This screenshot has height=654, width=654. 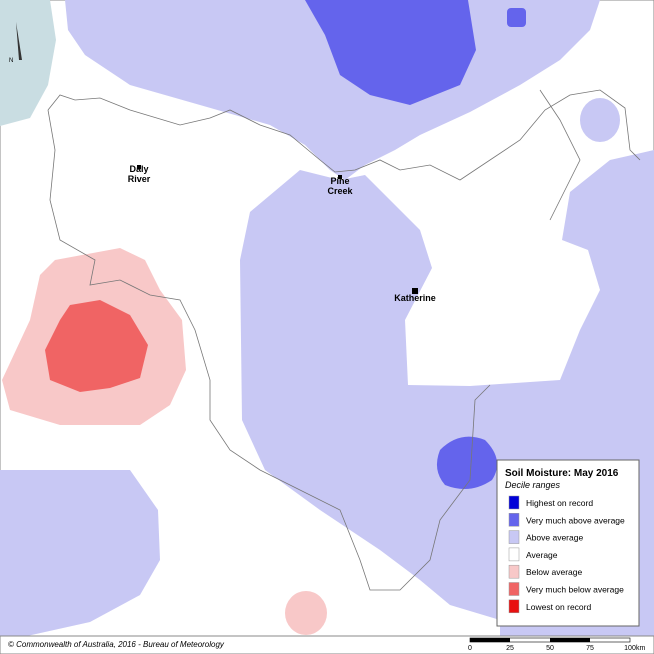 I want to click on legend-label: Very much above average, so click(x=575, y=520).